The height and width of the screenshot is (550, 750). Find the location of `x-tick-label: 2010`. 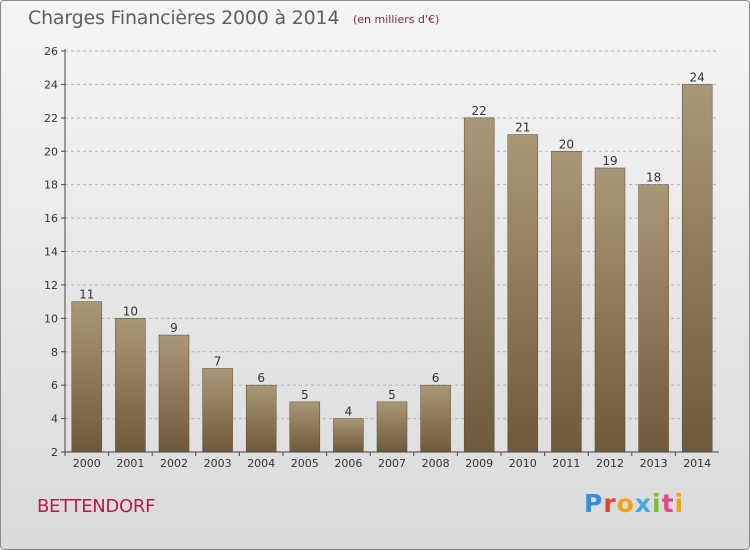

x-tick-label: 2010 is located at coordinates (523, 463).